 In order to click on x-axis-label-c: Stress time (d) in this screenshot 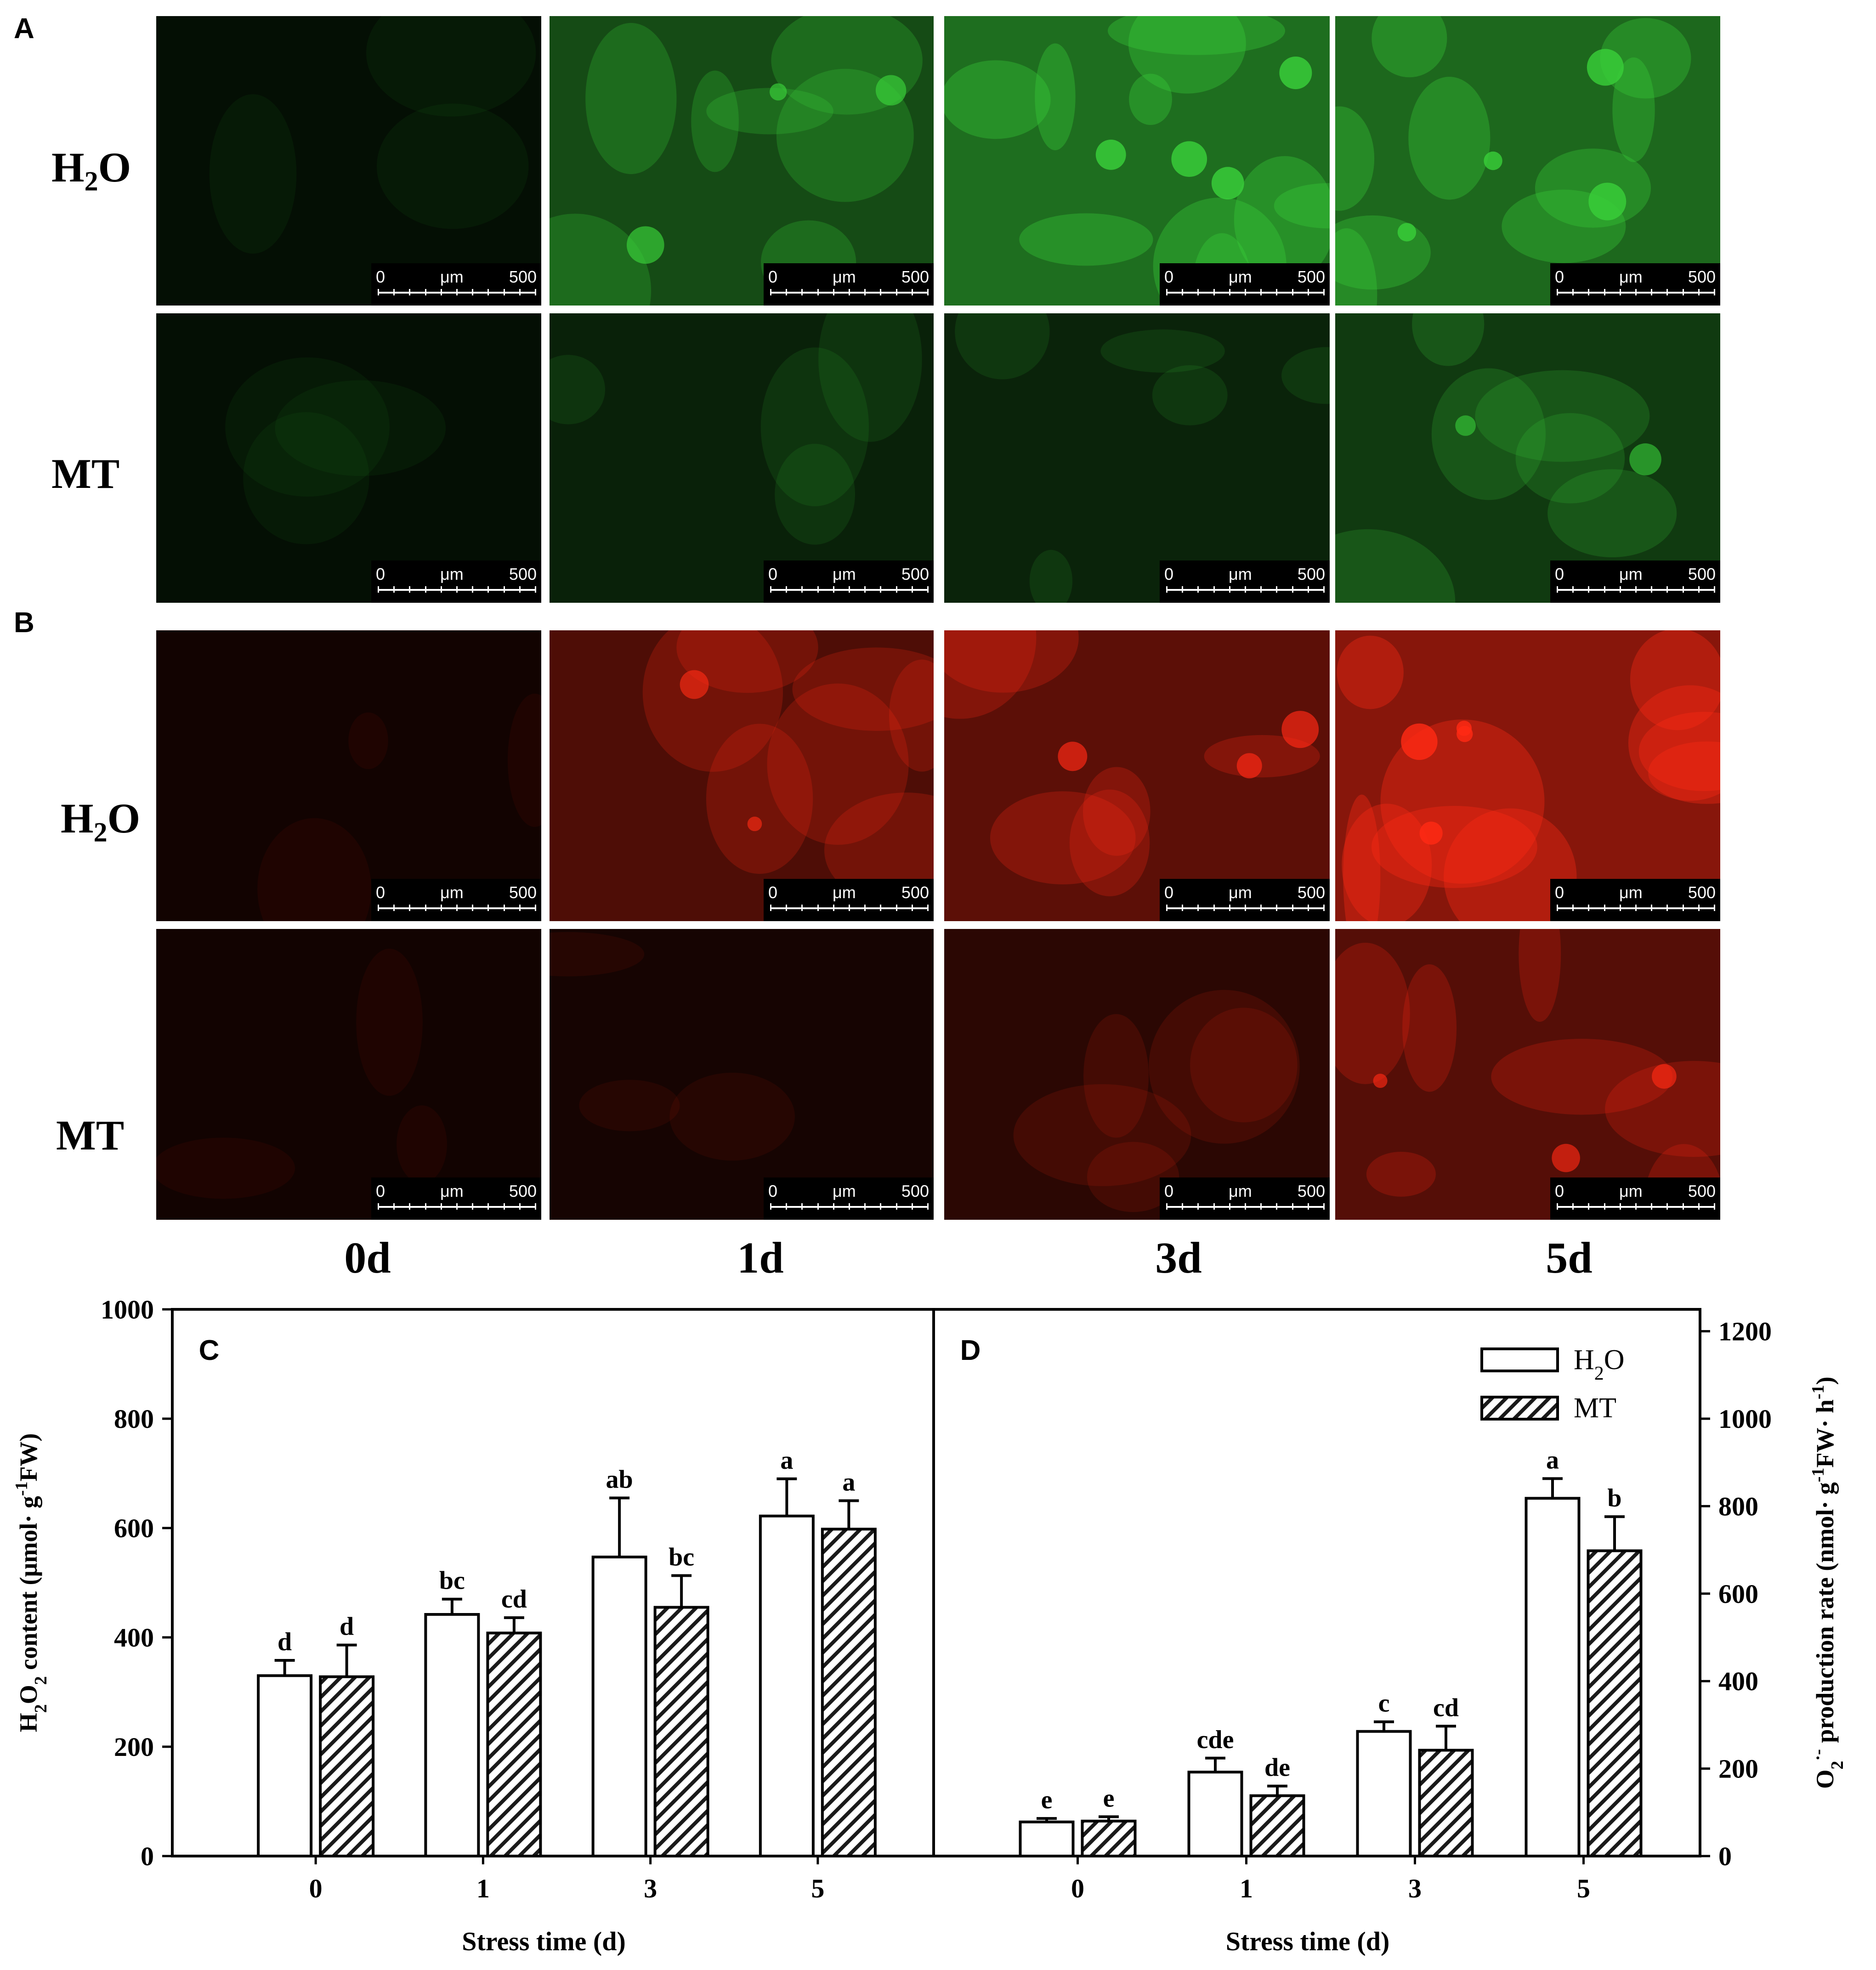, I will do `click(544, 1941)`.